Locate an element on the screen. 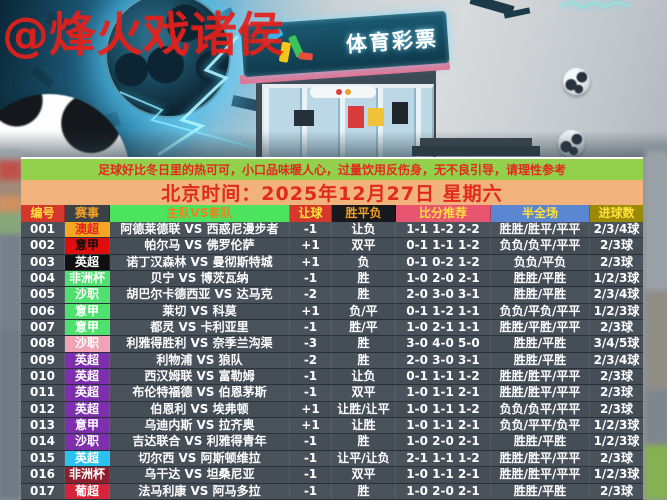  cell-match: 西汉姆联 VS 富勒姆 is located at coordinates (200, 377).